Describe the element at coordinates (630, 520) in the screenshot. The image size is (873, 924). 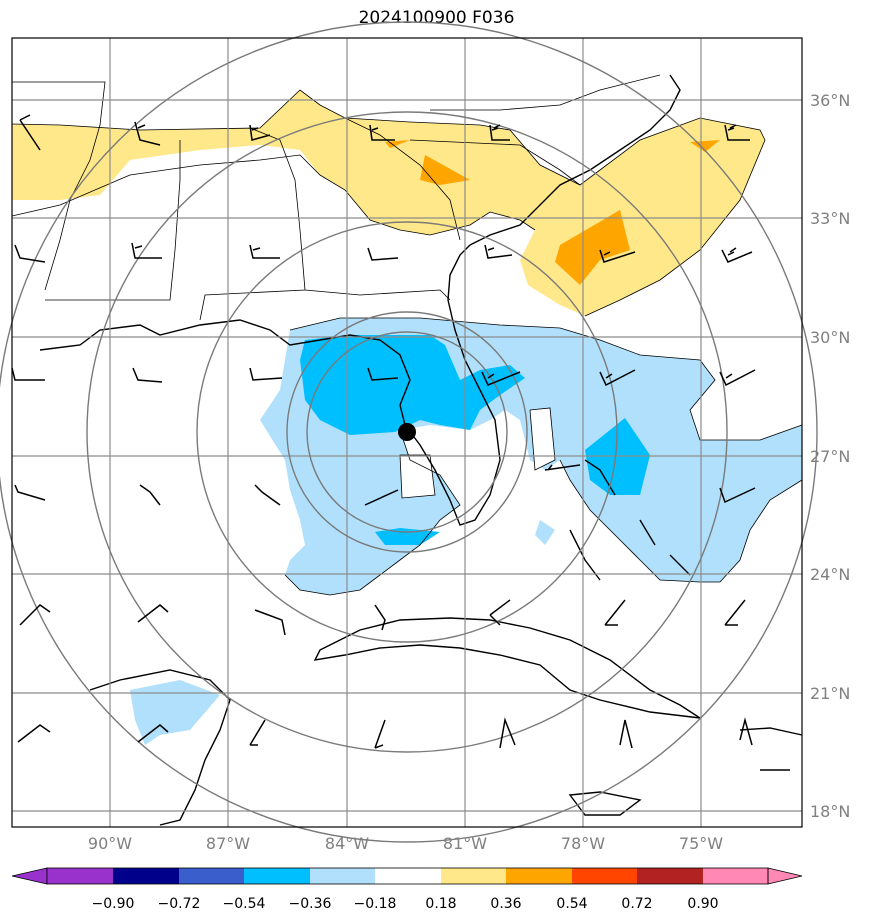
I see `bahamas` at that location.